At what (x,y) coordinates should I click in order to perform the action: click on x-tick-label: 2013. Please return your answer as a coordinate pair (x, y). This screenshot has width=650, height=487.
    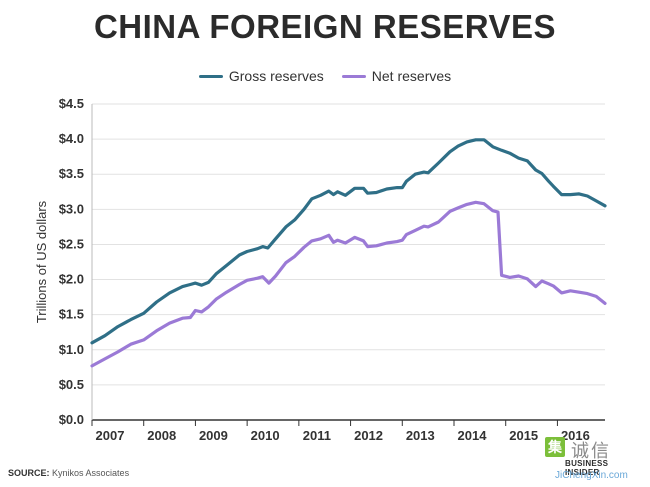
    Looking at the image, I should click on (420, 435).